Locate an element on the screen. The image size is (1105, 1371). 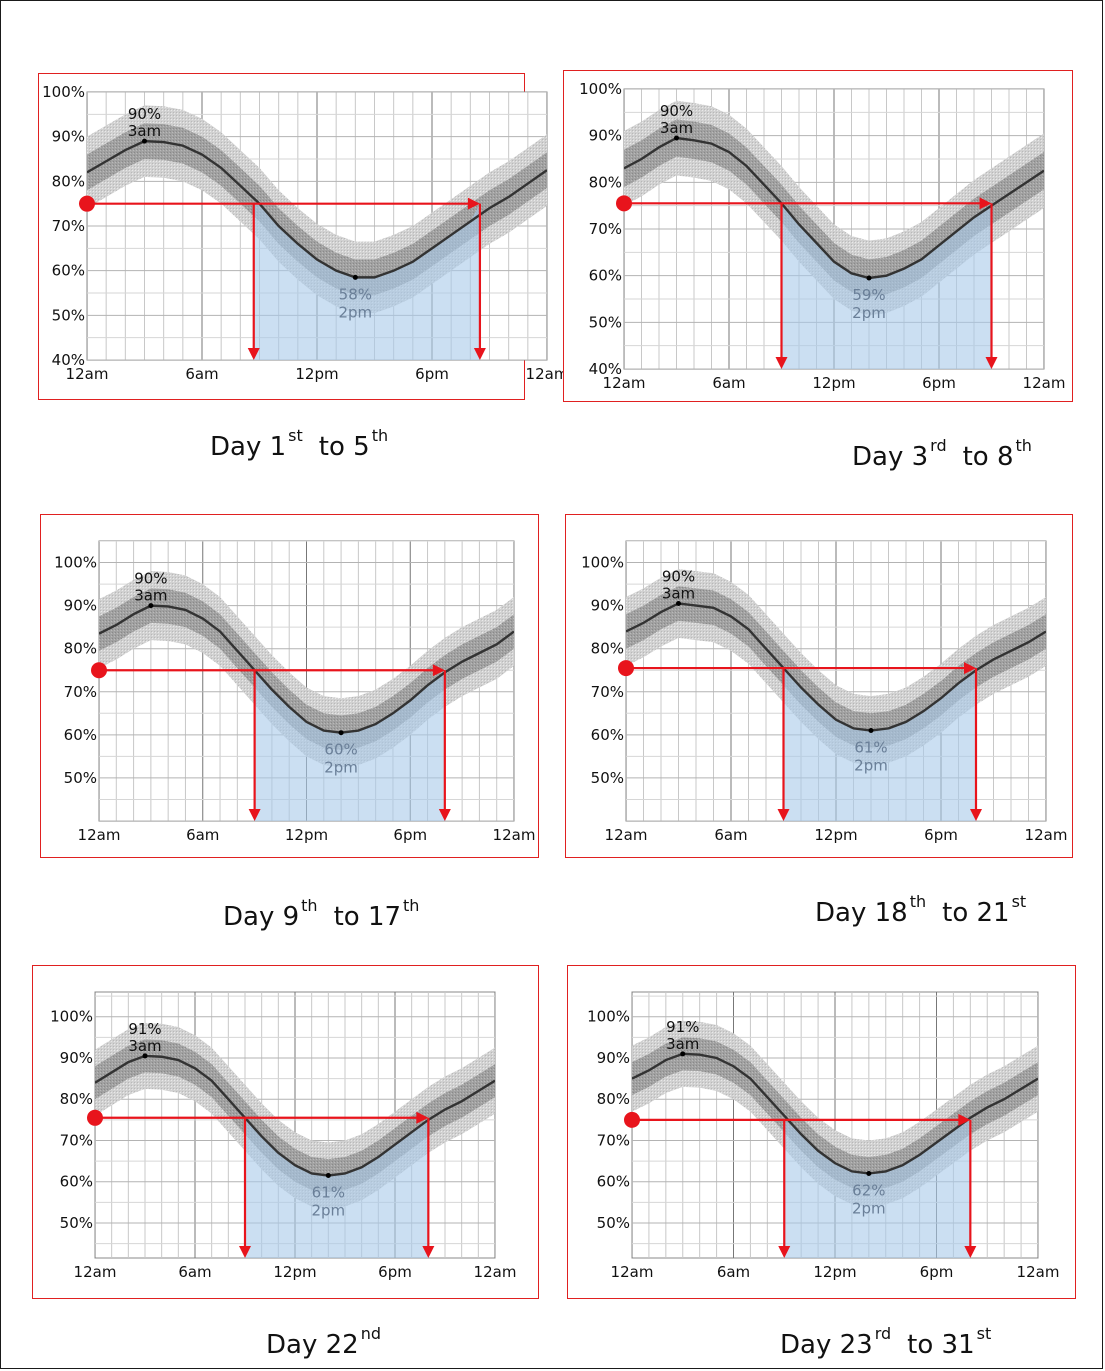
trough-value-label: 58% is located at coordinates (355, 294).